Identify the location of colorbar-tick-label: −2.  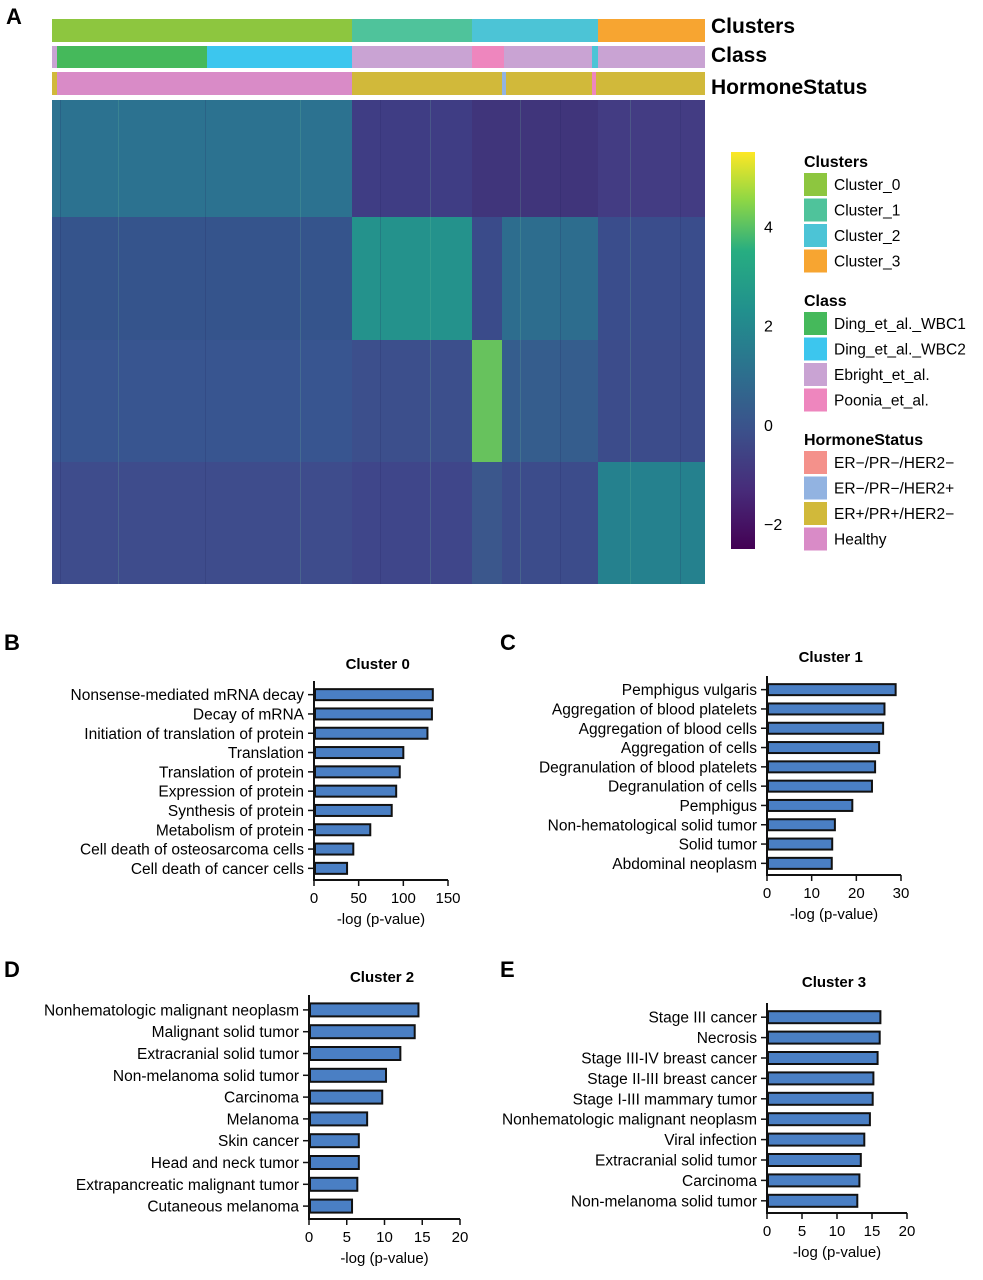
(773, 525).